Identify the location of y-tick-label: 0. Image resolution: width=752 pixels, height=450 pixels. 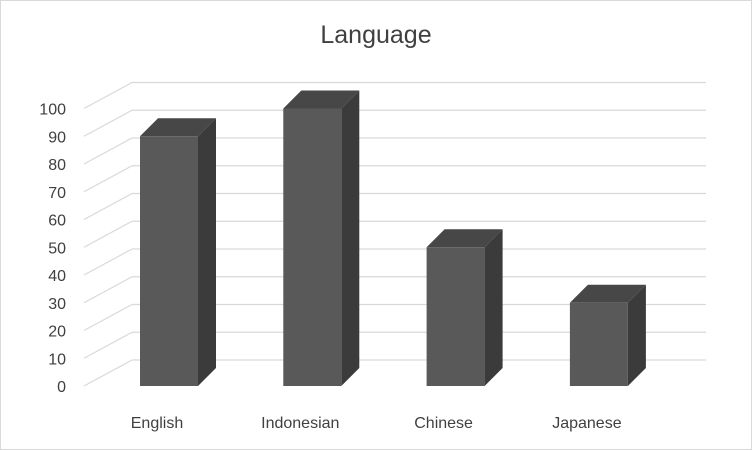
(61, 387).